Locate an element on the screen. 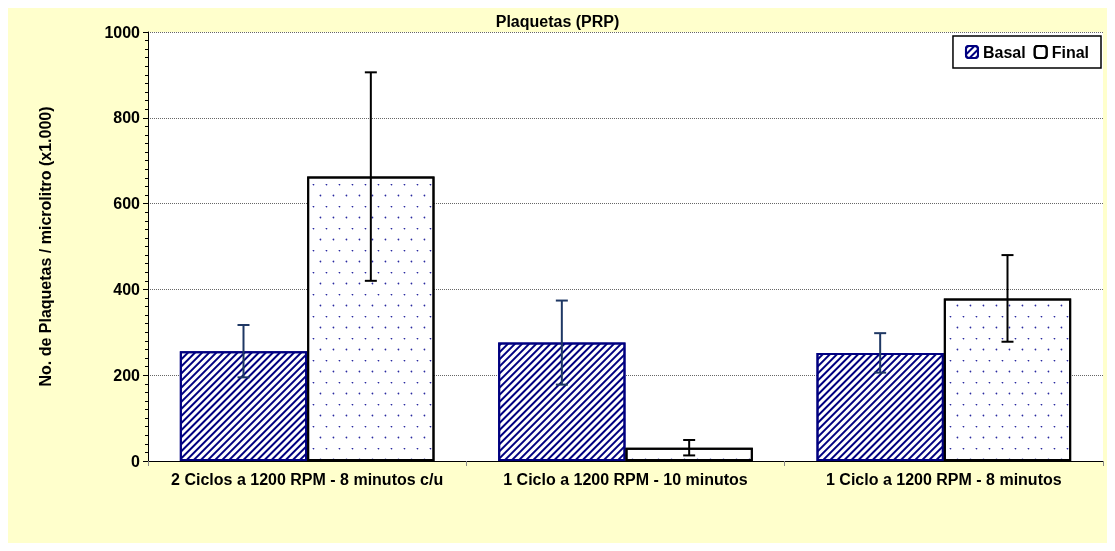  x-tick-label: 1 Ciclo a 1200 RPM - 10 minutos is located at coordinates (625, 479).